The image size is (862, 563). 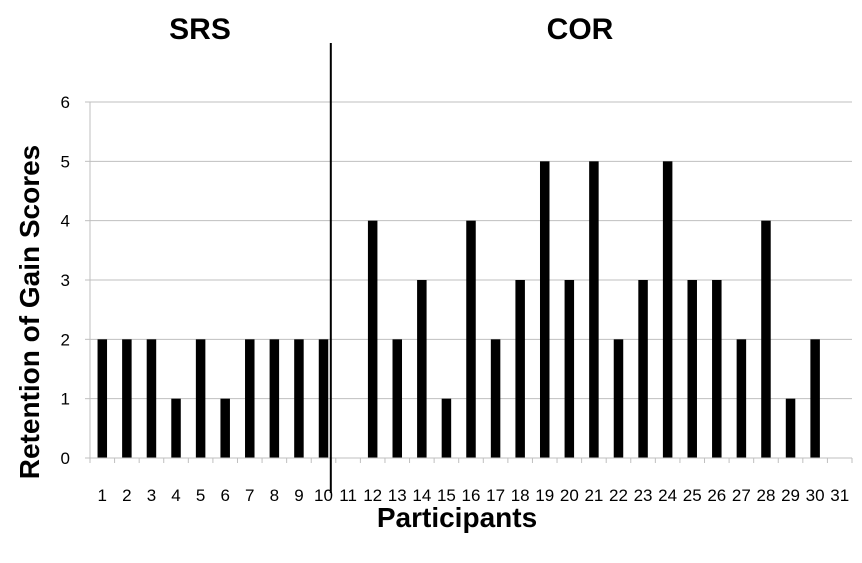 I want to click on x-tick-label-6: 6, so click(x=224, y=495).